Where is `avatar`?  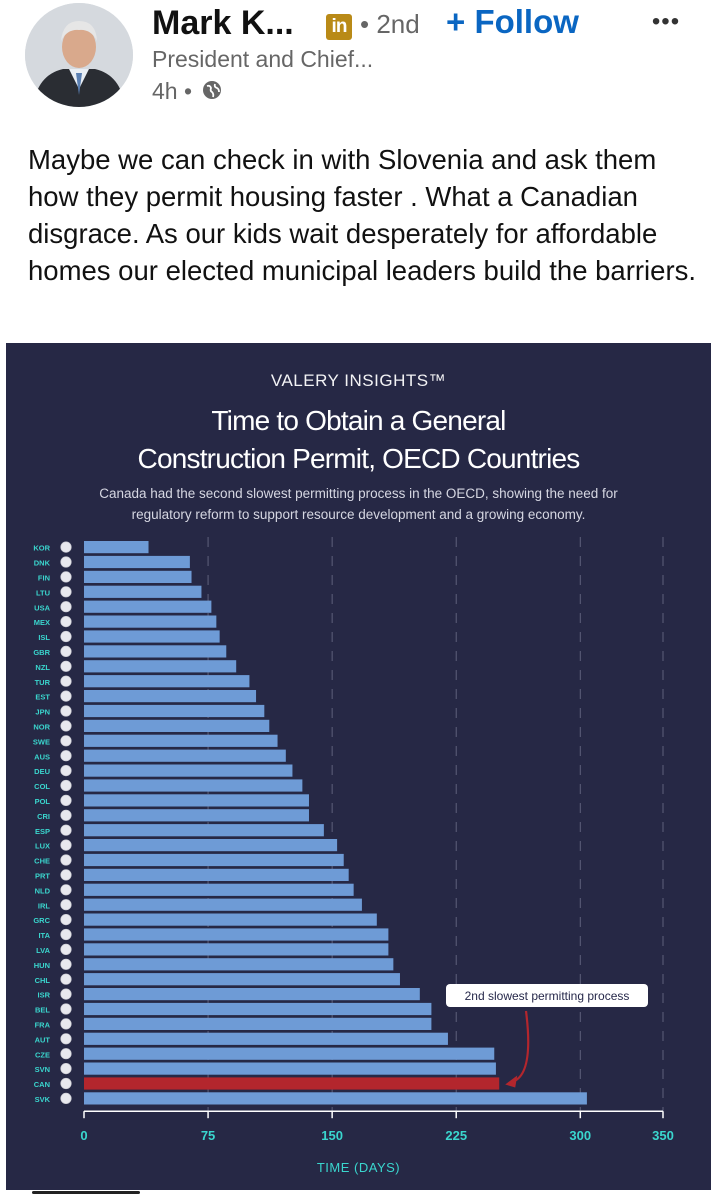
avatar is located at coordinates (79, 55).